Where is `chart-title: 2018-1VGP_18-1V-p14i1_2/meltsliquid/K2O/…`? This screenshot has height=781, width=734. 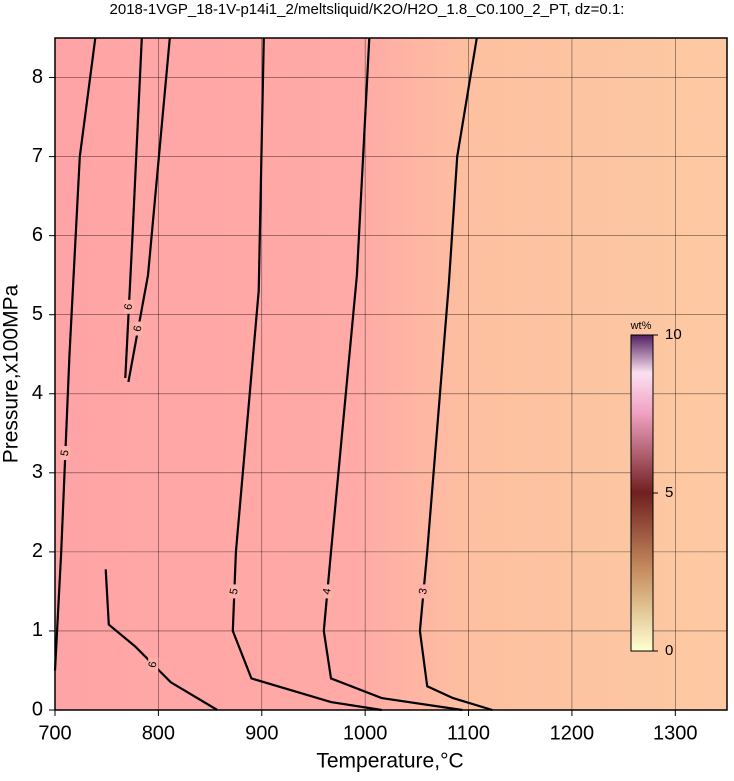
chart-title: 2018-1VGP_18-1V-p14i1_2/meltsliquid/K2O/… is located at coordinates (367, 9).